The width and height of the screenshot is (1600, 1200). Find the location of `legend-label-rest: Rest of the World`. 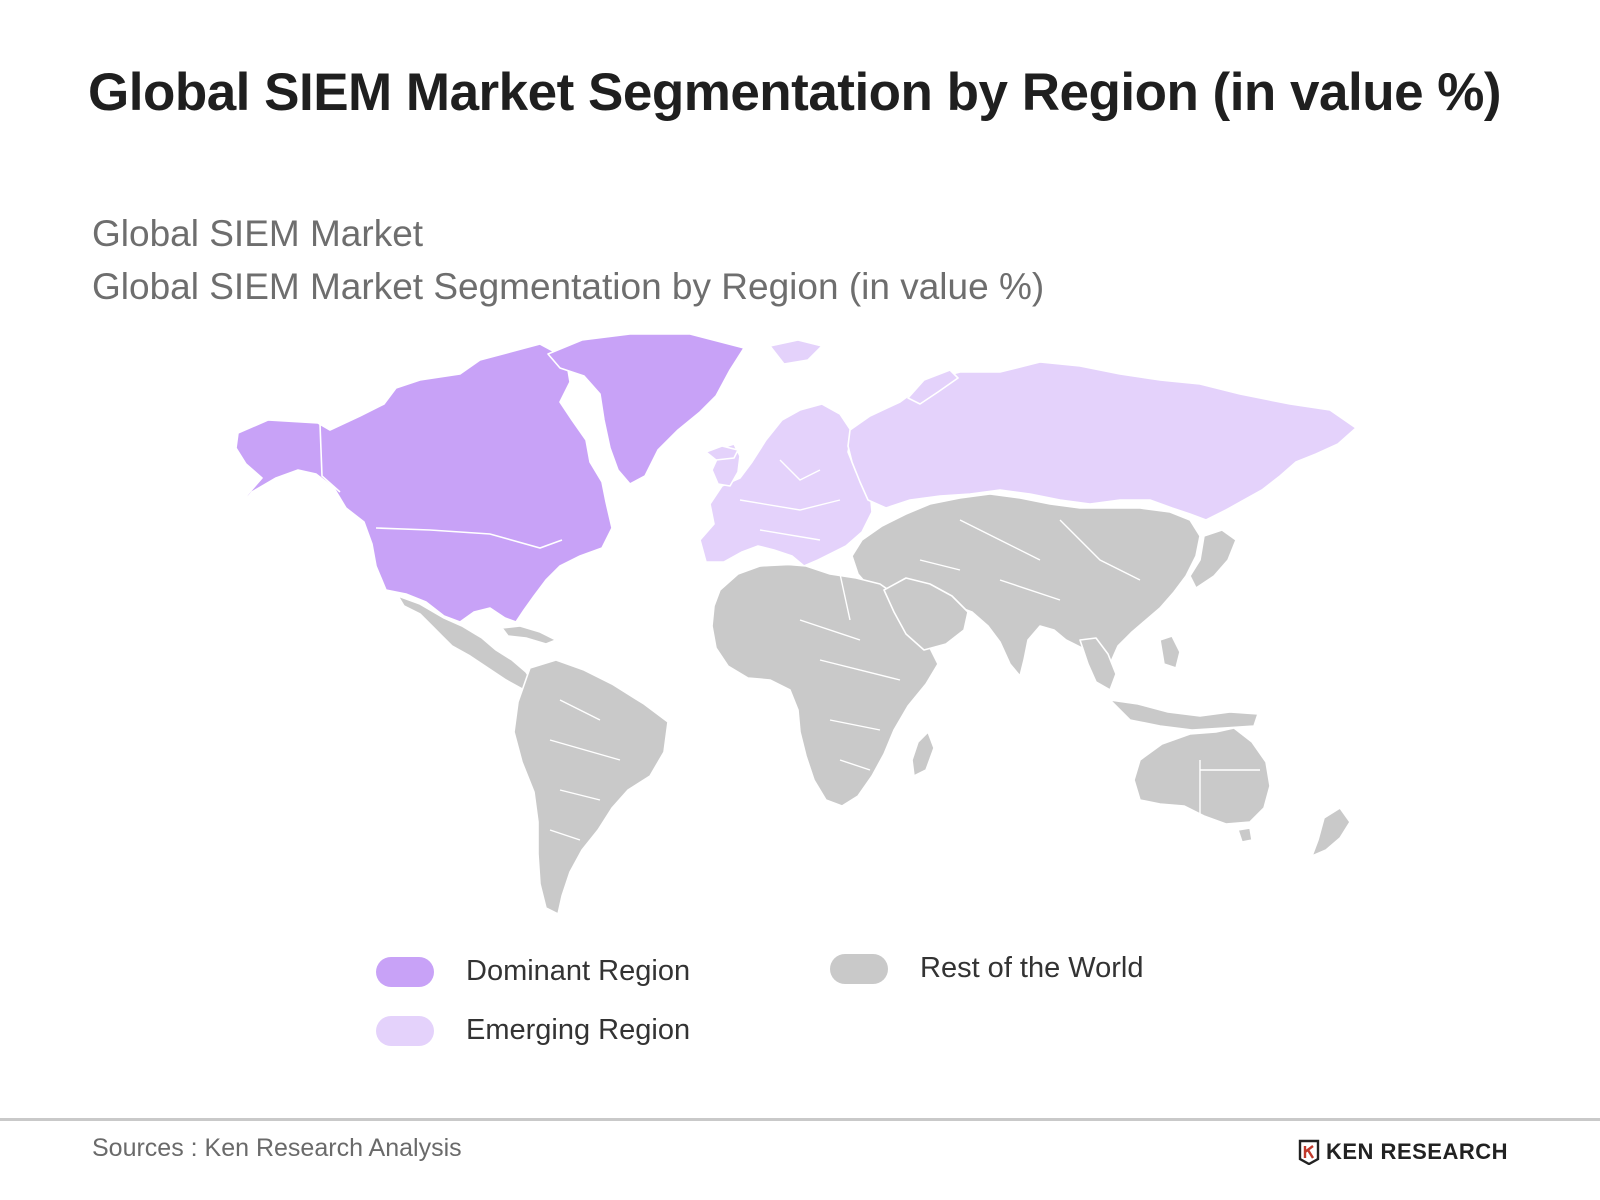

legend-label-rest: Rest of the World is located at coordinates (1032, 968).